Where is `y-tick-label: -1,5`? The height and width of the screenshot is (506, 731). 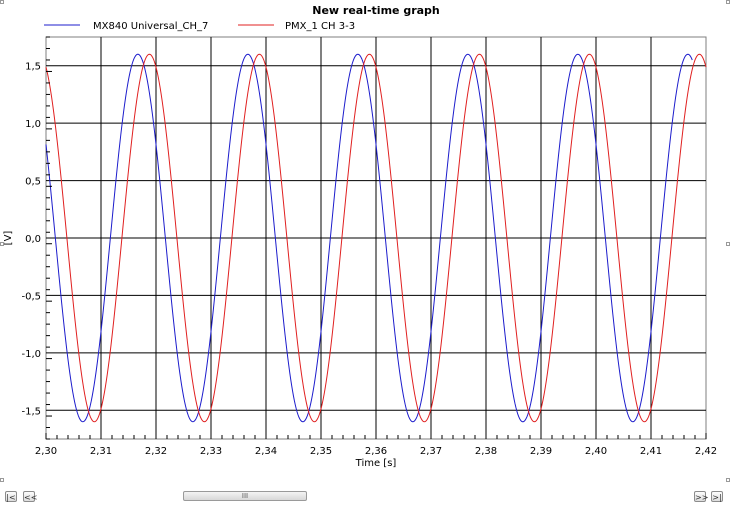 y-tick-label: -1,5 is located at coordinates (31, 411).